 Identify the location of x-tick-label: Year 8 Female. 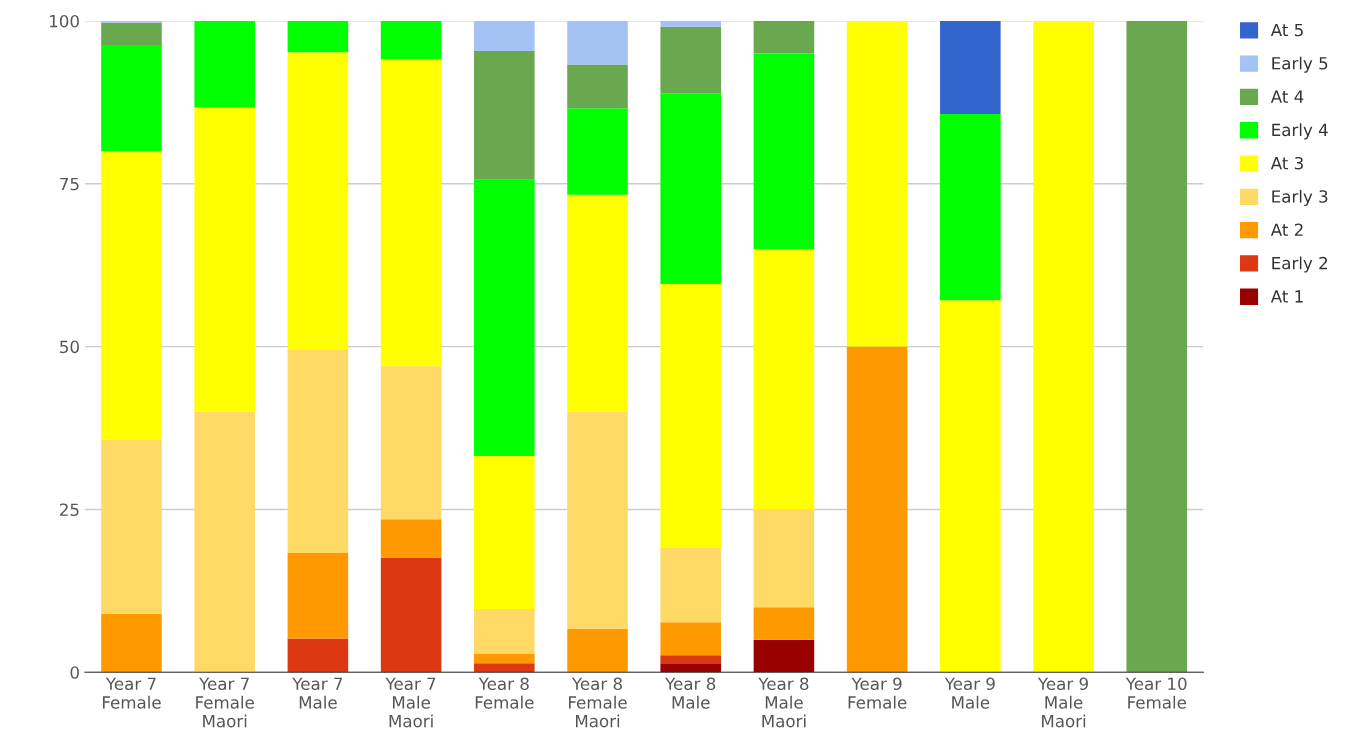
(504, 693).